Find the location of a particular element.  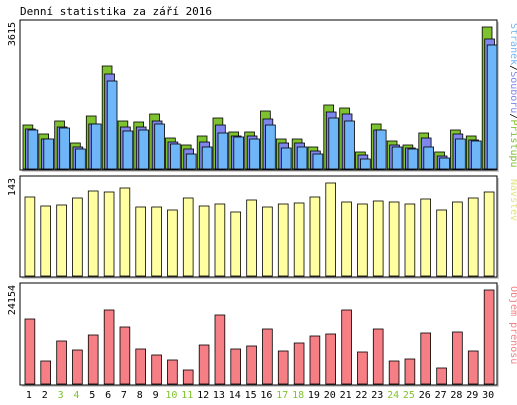

chart-title: Denní statistika za září 2016 is located at coordinates (116, 11).